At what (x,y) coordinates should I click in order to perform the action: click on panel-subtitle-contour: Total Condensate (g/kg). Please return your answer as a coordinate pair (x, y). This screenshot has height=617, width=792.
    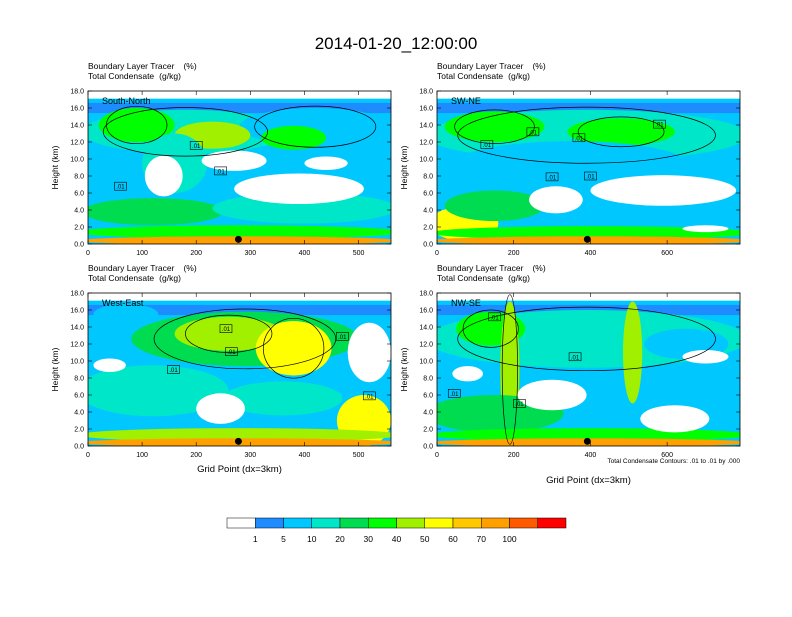
    Looking at the image, I should click on (483, 76).